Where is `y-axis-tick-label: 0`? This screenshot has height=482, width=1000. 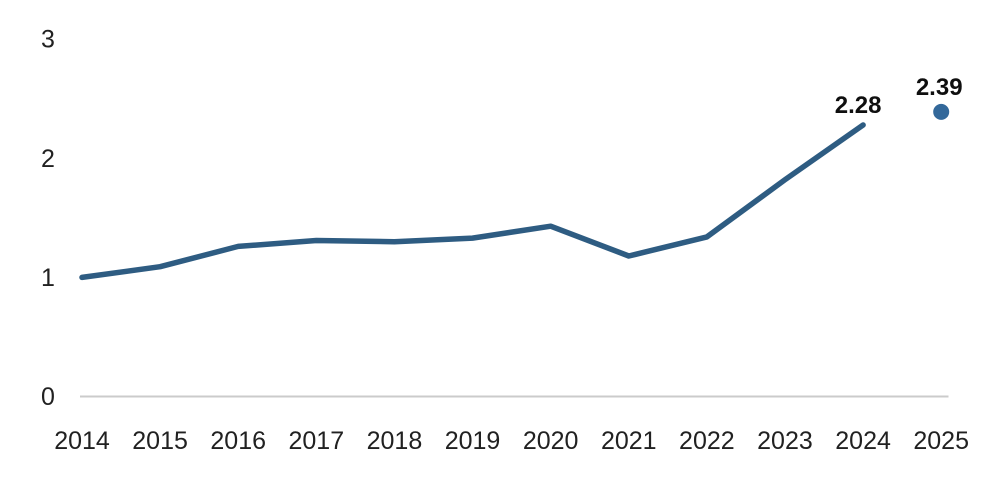 y-axis-tick-label: 0 is located at coordinates (48, 397).